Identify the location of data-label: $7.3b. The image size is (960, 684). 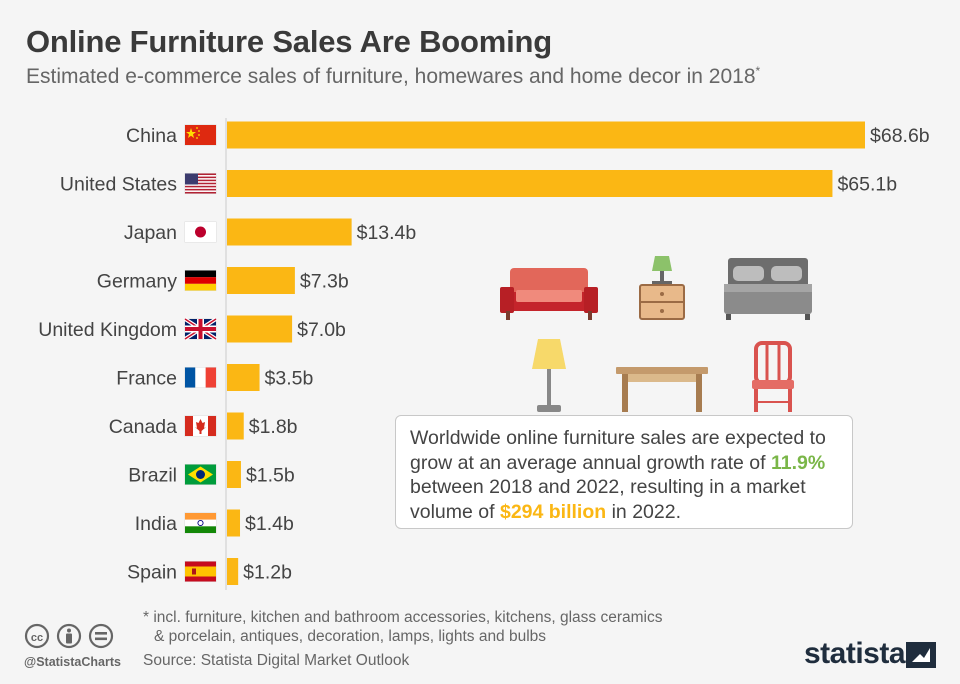
(324, 282).